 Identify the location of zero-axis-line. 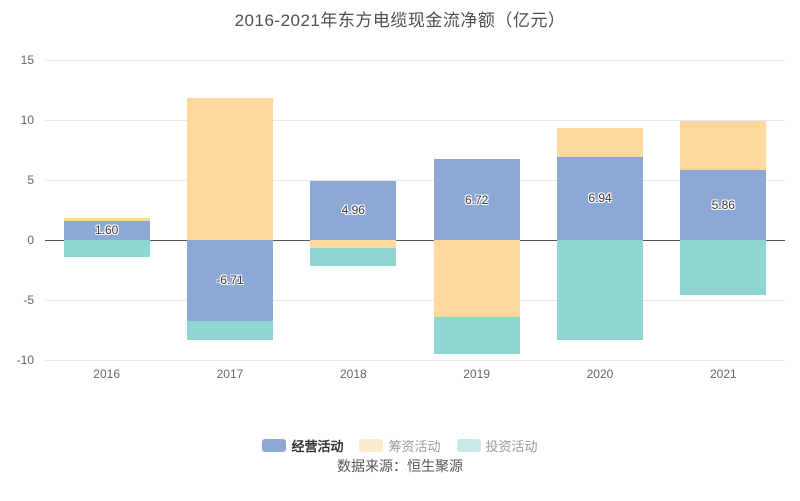
(415, 240).